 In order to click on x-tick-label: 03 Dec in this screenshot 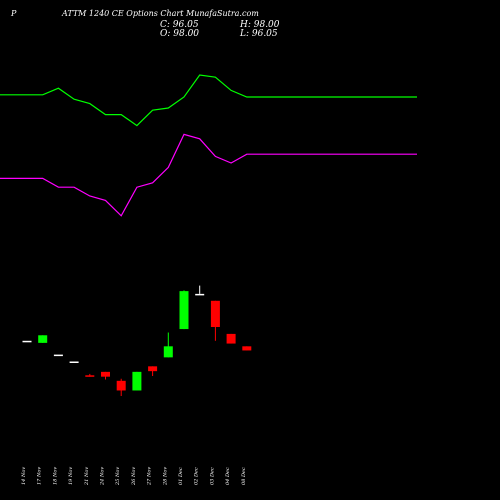, I will do `click(212, 476)`.